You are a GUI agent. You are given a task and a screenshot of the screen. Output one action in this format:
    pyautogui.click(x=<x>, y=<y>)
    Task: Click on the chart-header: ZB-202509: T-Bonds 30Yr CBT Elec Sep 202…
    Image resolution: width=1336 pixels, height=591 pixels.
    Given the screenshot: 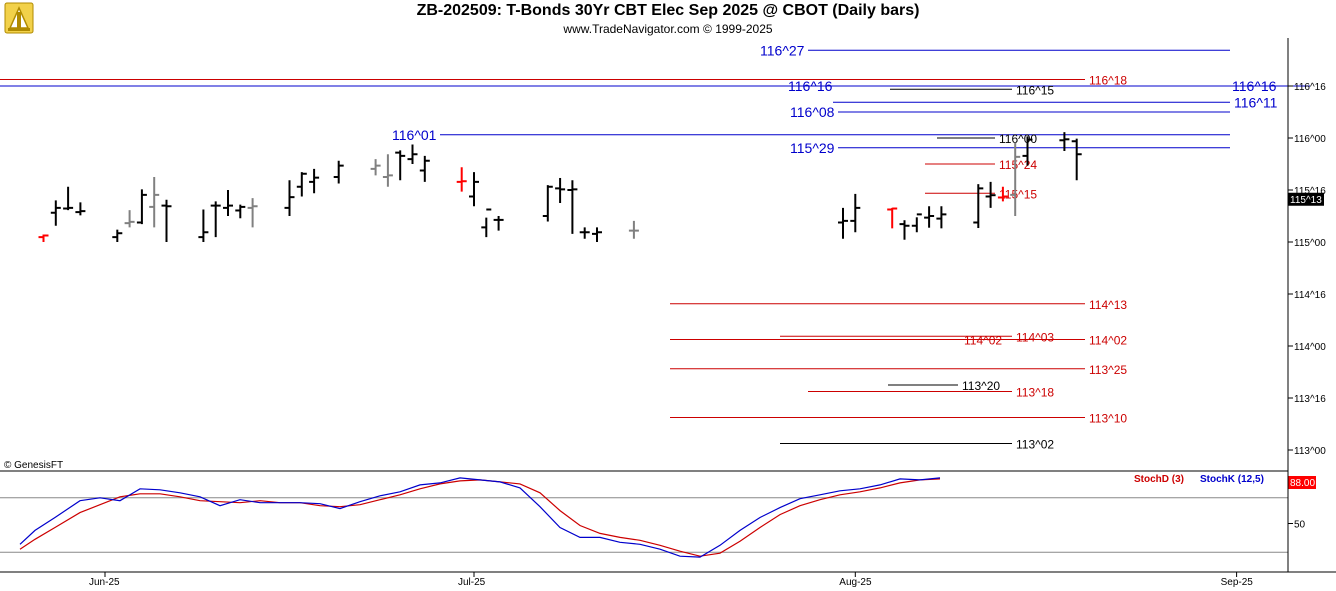 What is the action you would take?
    pyautogui.click(x=668, y=19)
    